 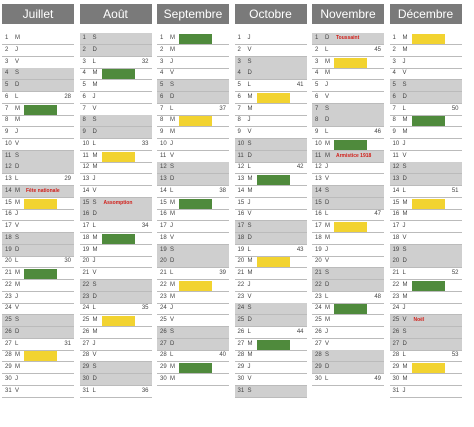 I want to click on day-row: 22 S, so click(x=115, y=285).